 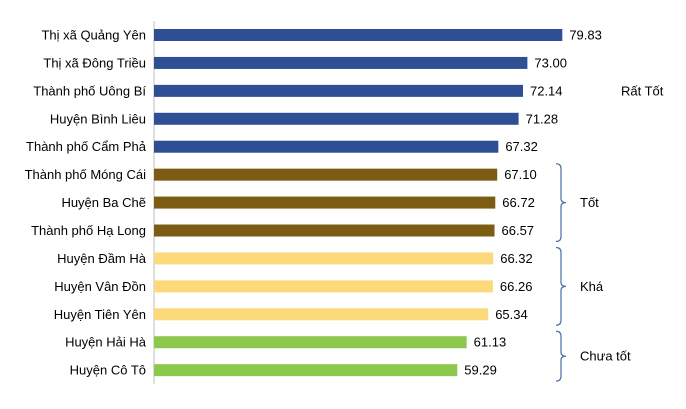 I want to click on group-label: Tốt, so click(x=589, y=202).